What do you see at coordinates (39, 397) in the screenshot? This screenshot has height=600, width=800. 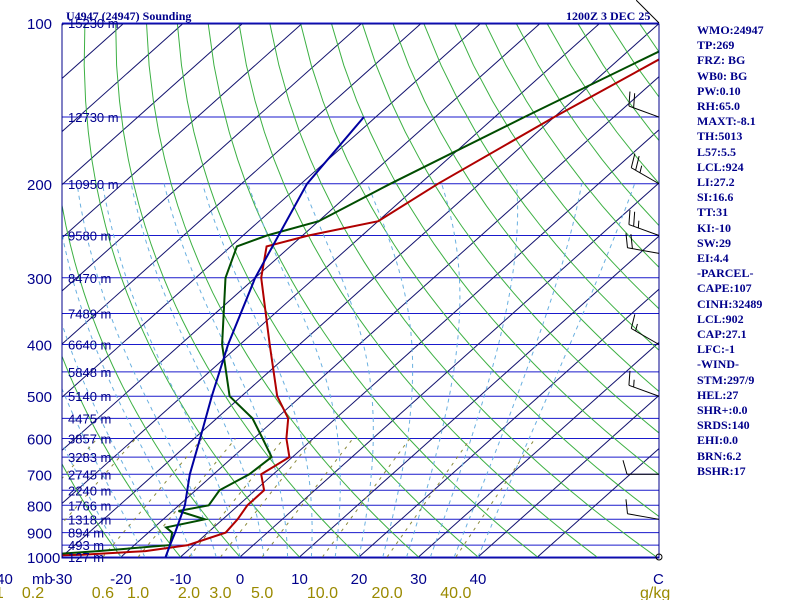 I see `pressure-tick-label: 500` at bounding box center [39, 397].